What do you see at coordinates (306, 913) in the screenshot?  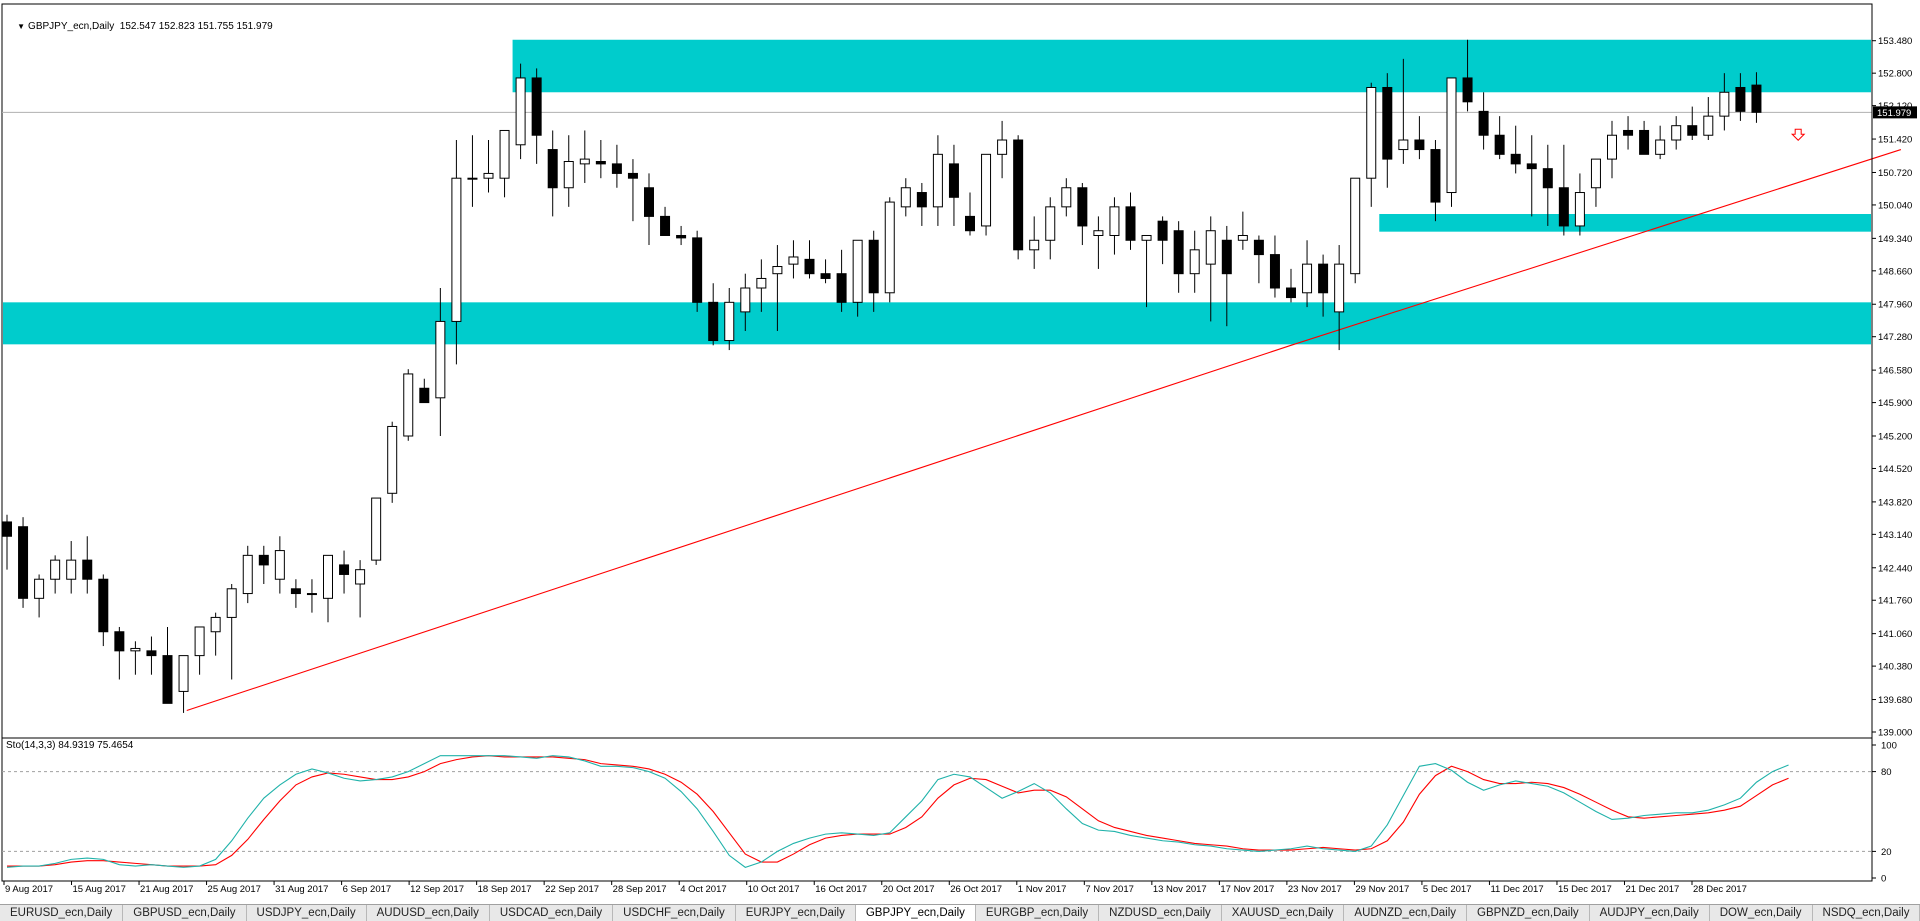 I see `tab-usdjpy-ecn: USDJPY_ecn,Daily` at bounding box center [306, 913].